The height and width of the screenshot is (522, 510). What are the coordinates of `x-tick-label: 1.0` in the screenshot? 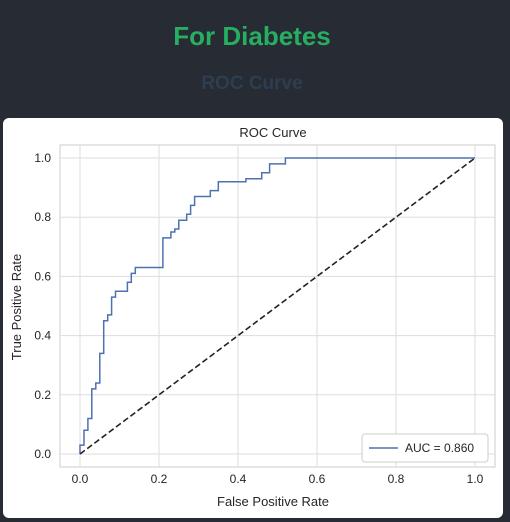 It's located at (475, 479).